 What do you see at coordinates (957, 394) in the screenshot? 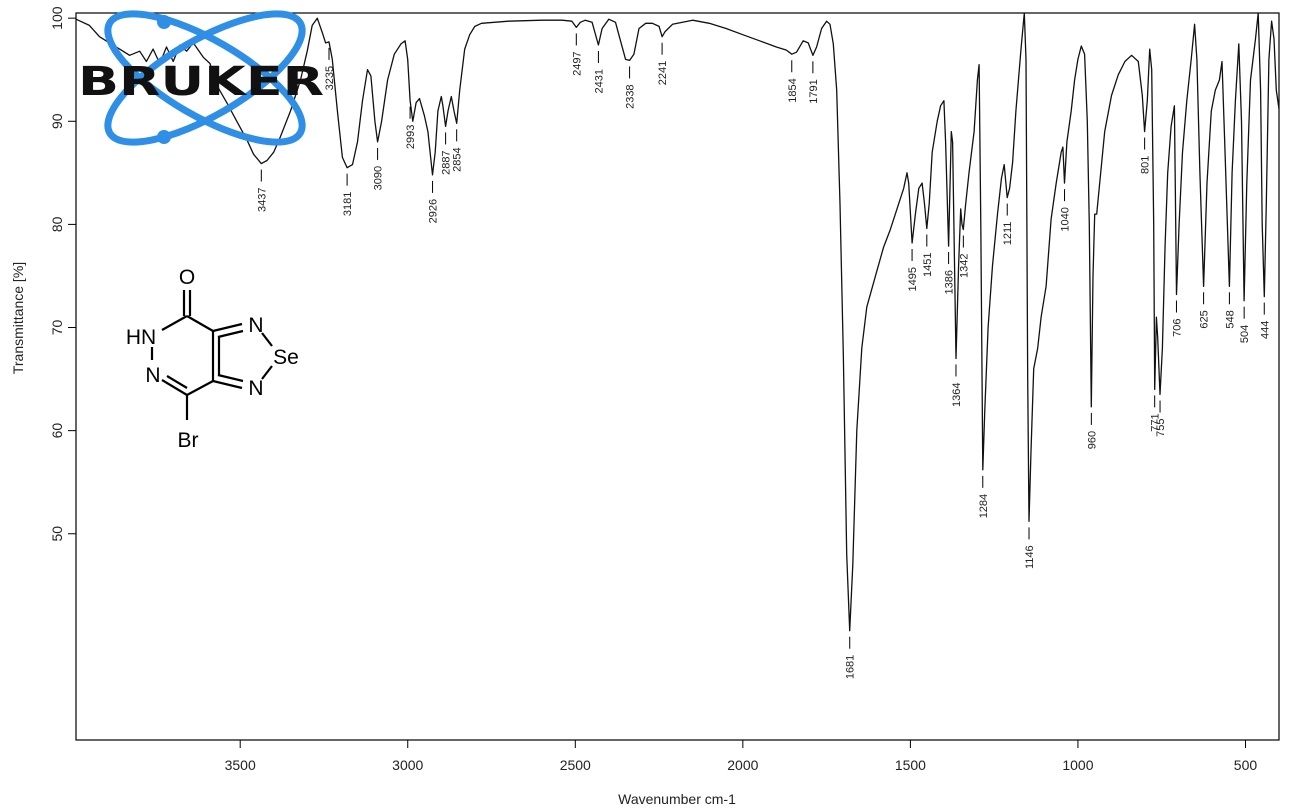
I see `peak-label: 1364` at bounding box center [957, 394].